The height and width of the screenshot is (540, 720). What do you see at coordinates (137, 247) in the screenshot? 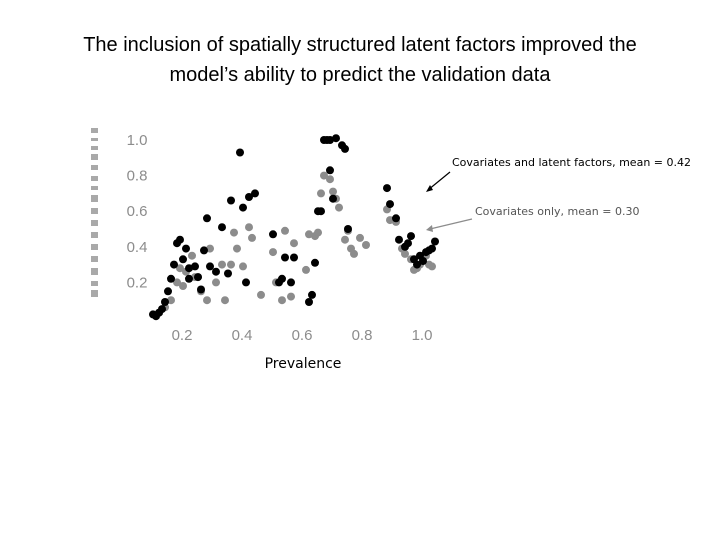
I see `y-tick-label-1: 0.4` at bounding box center [137, 247].